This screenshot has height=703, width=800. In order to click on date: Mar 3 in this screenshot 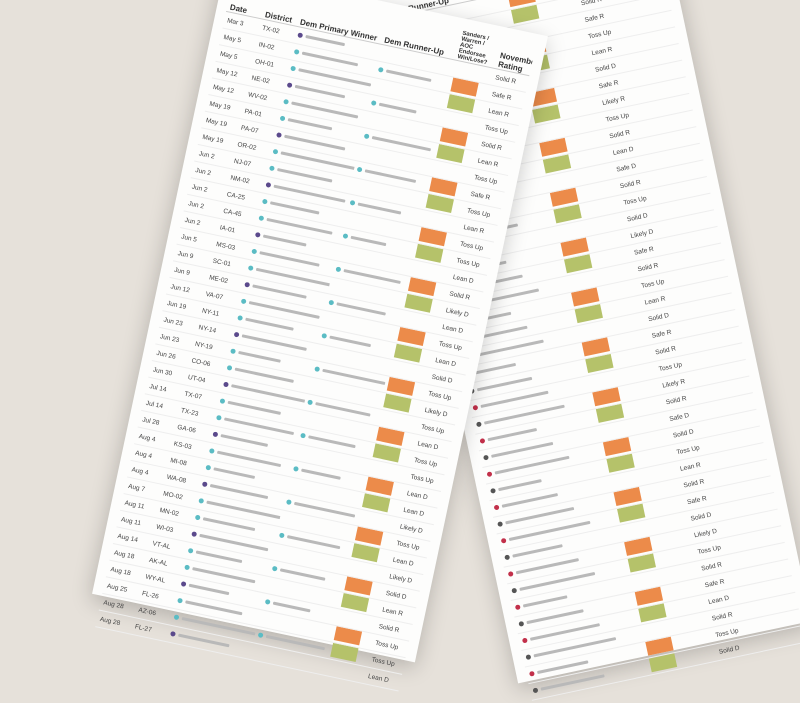, I will do `click(235, 22)`.